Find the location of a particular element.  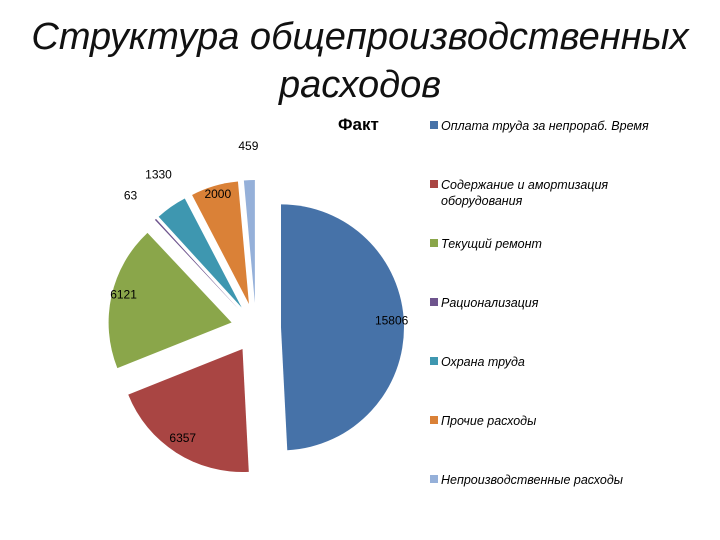

legend-item: Охрана труда is located at coordinates (545, 362).